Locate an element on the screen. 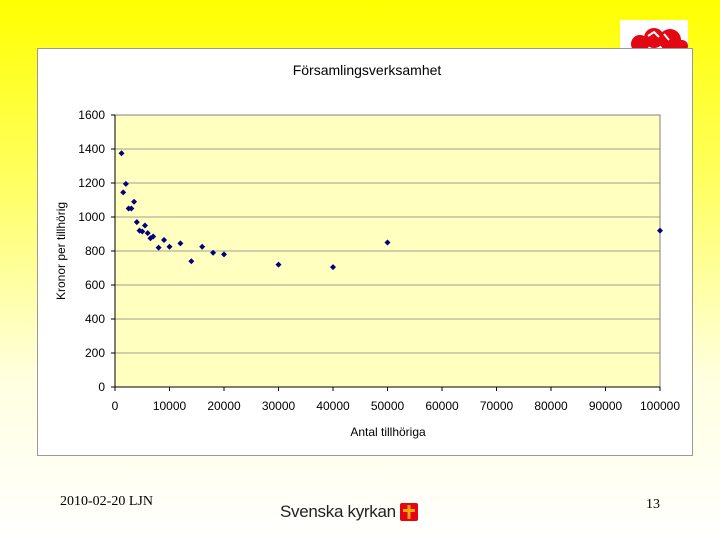 The image size is (720, 540). x-tick-label: 40000 is located at coordinates (333, 406).